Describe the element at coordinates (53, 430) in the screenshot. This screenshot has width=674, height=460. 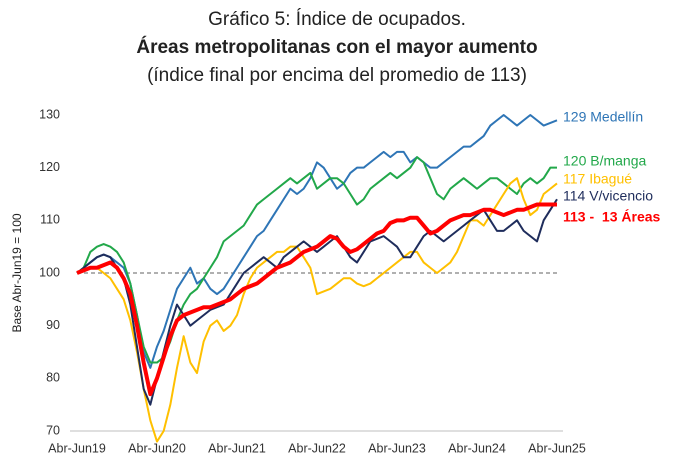
I see `y-tick-label: 70` at that location.